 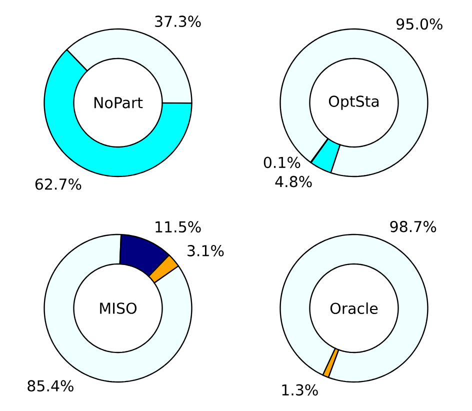 What do you see at coordinates (178, 227) in the screenshot?
I see `data-label: 11.5%` at bounding box center [178, 227].